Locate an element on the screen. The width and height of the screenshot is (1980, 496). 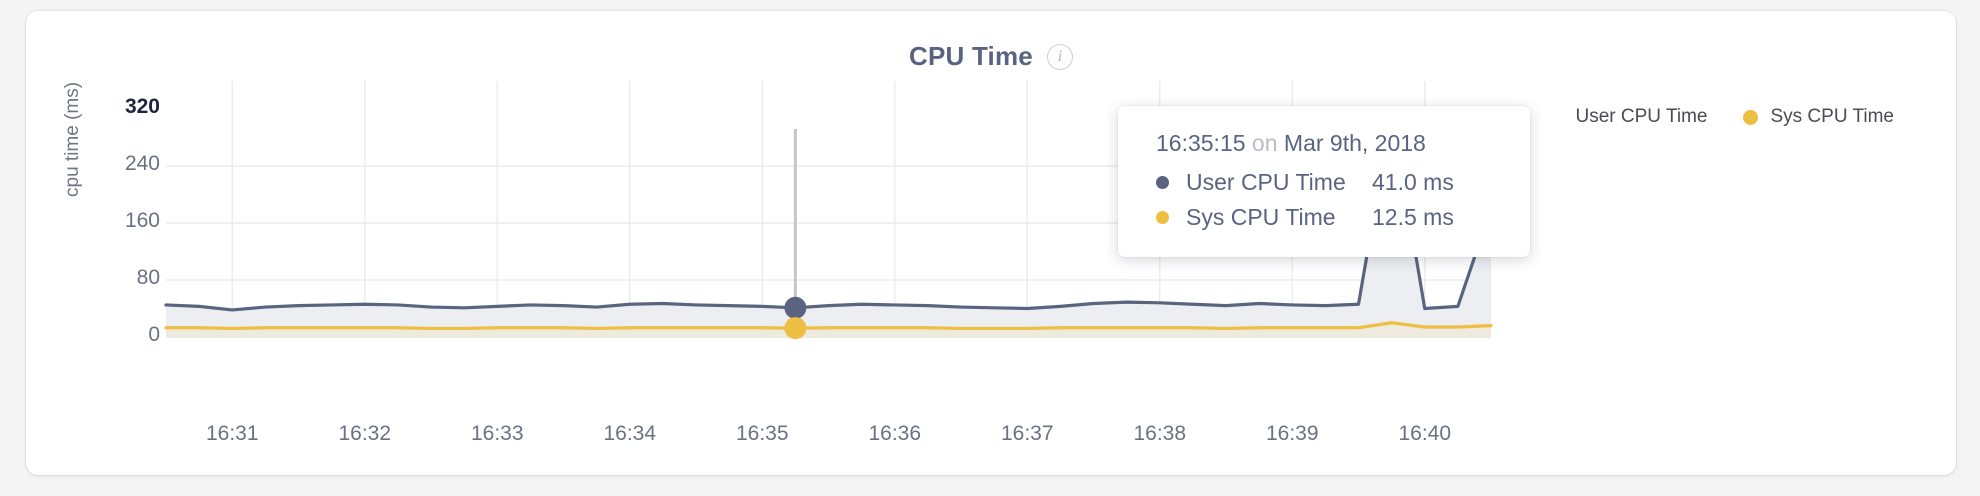
y-tick-label: 240 is located at coordinates (142, 163).